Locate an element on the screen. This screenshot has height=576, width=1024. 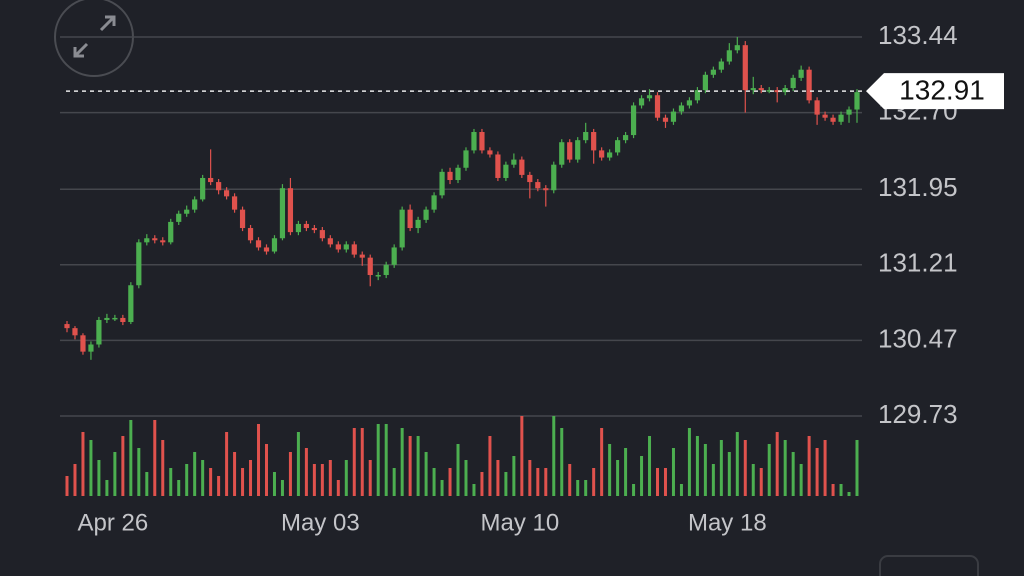
x-tick-label: May 18 is located at coordinates (727, 522).